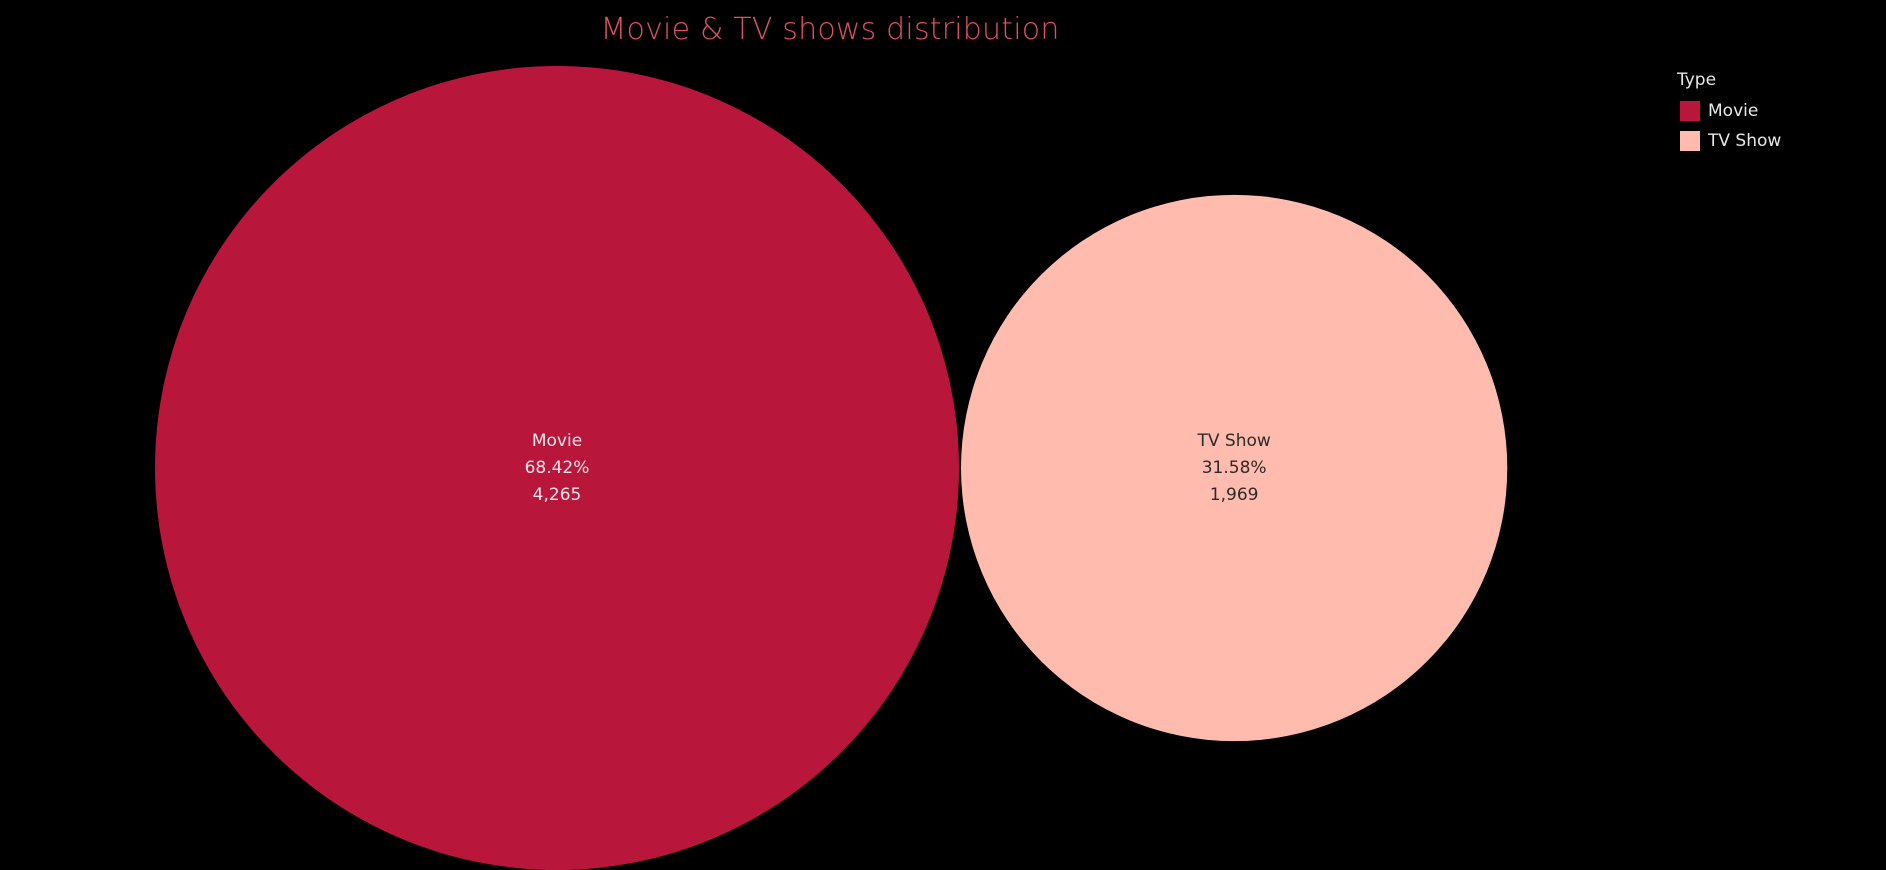  Describe the element at coordinates (1745, 141) in the screenshot. I see `legend-label-tv-show: TV Show` at that location.